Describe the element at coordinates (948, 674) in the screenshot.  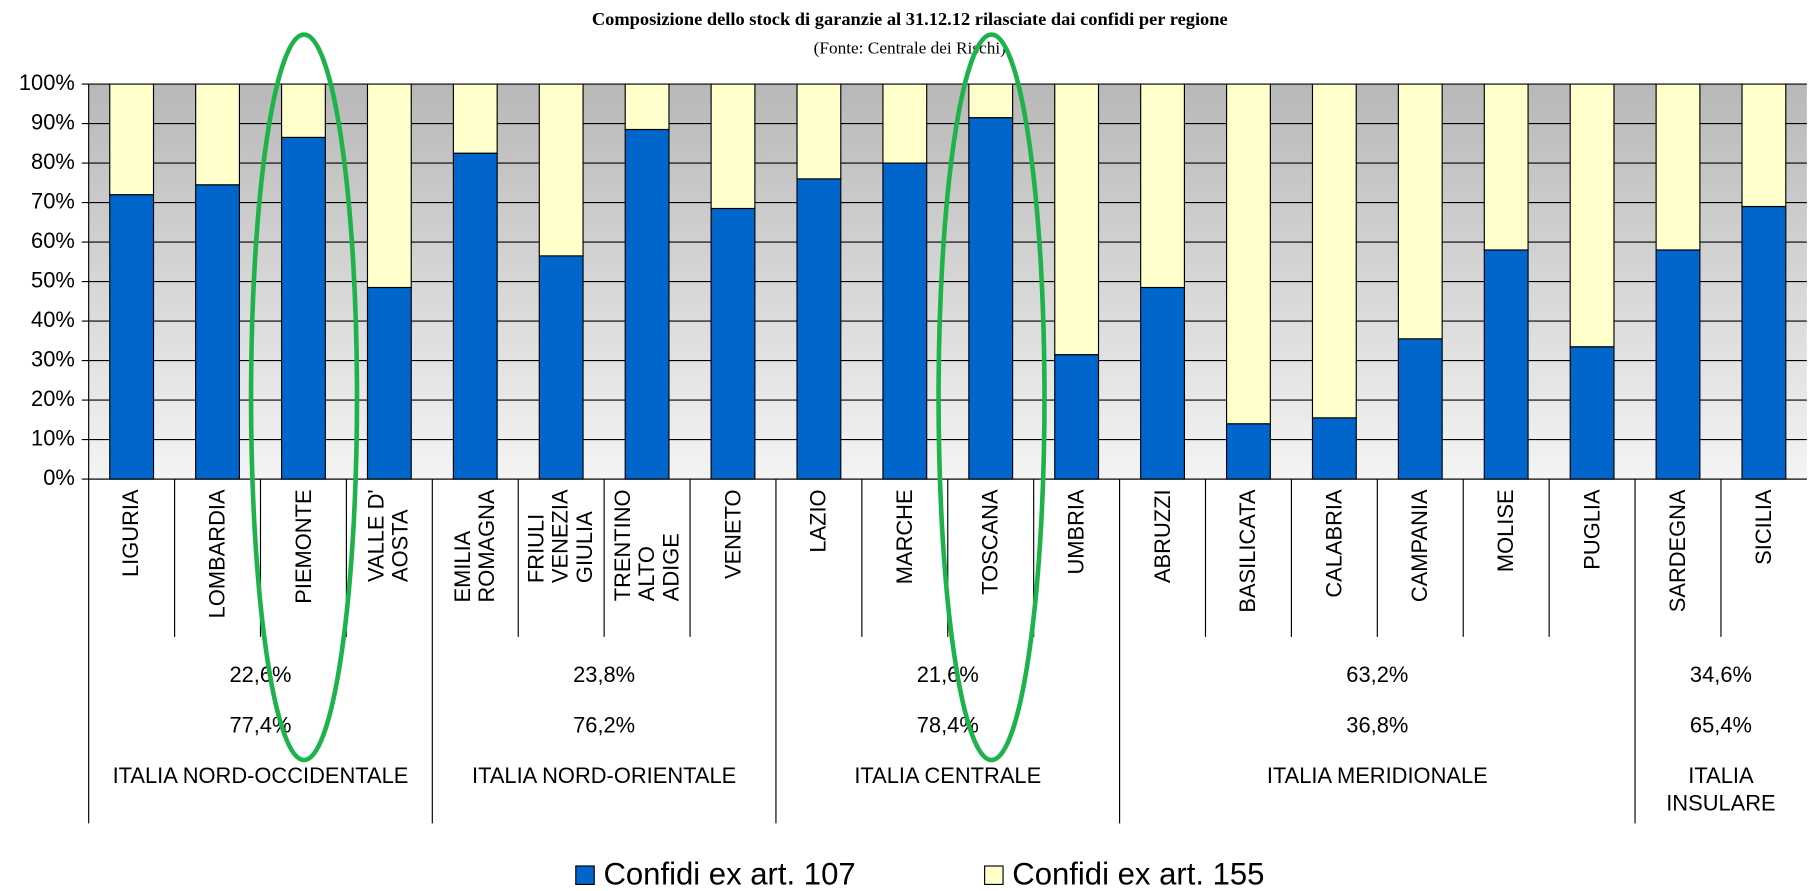
I see `region-share-label: 21,6%` at that location.